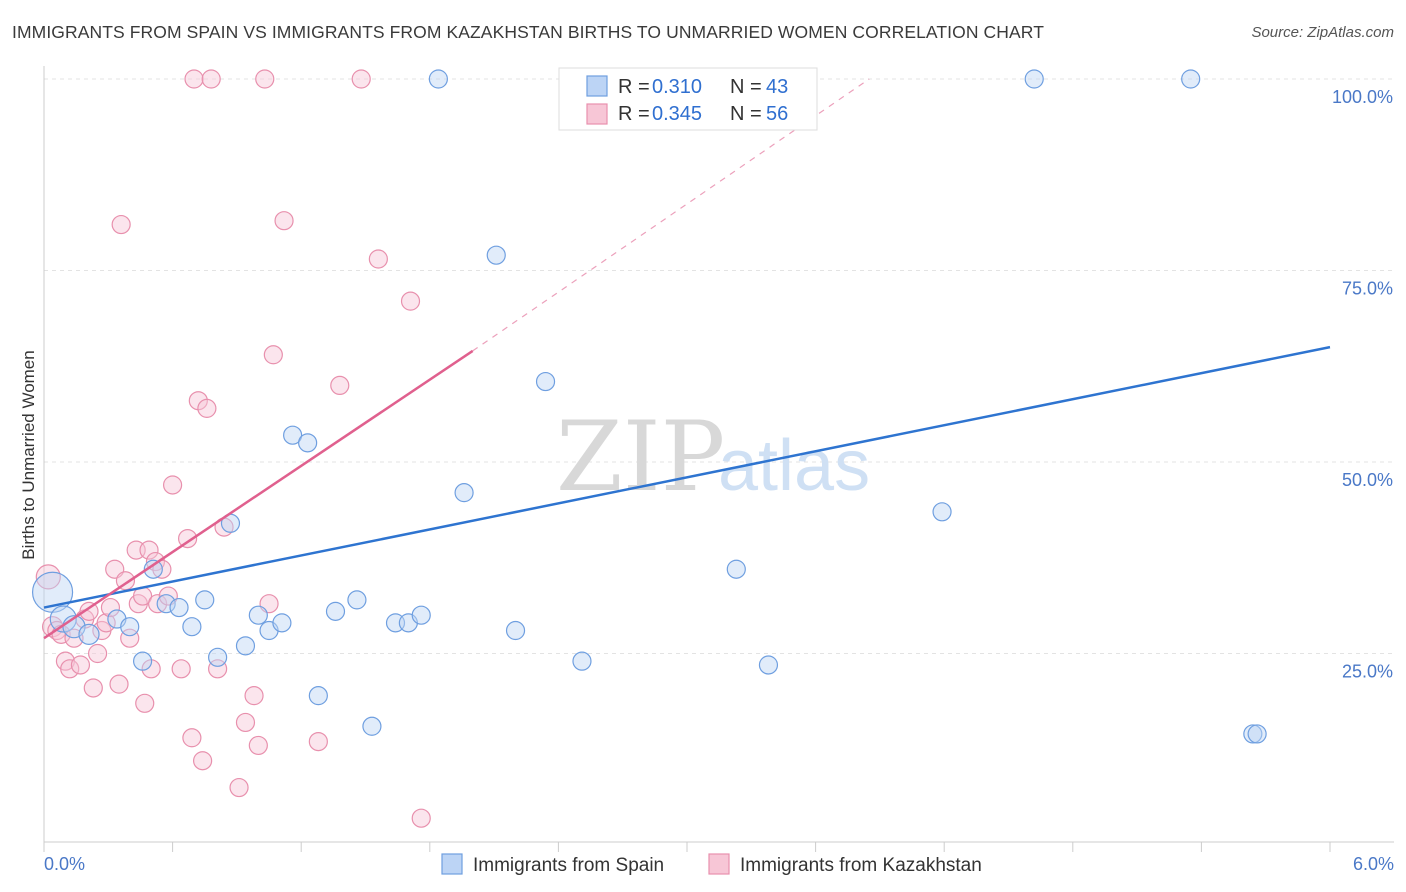 The width and height of the screenshot is (1406, 892). I want to click on x-tick-label-min: 0.0%, so click(64, 864).